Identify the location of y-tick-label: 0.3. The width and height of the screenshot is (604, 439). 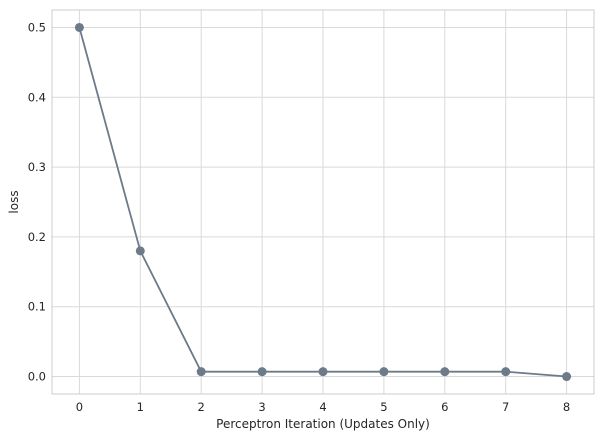
(37, 167).